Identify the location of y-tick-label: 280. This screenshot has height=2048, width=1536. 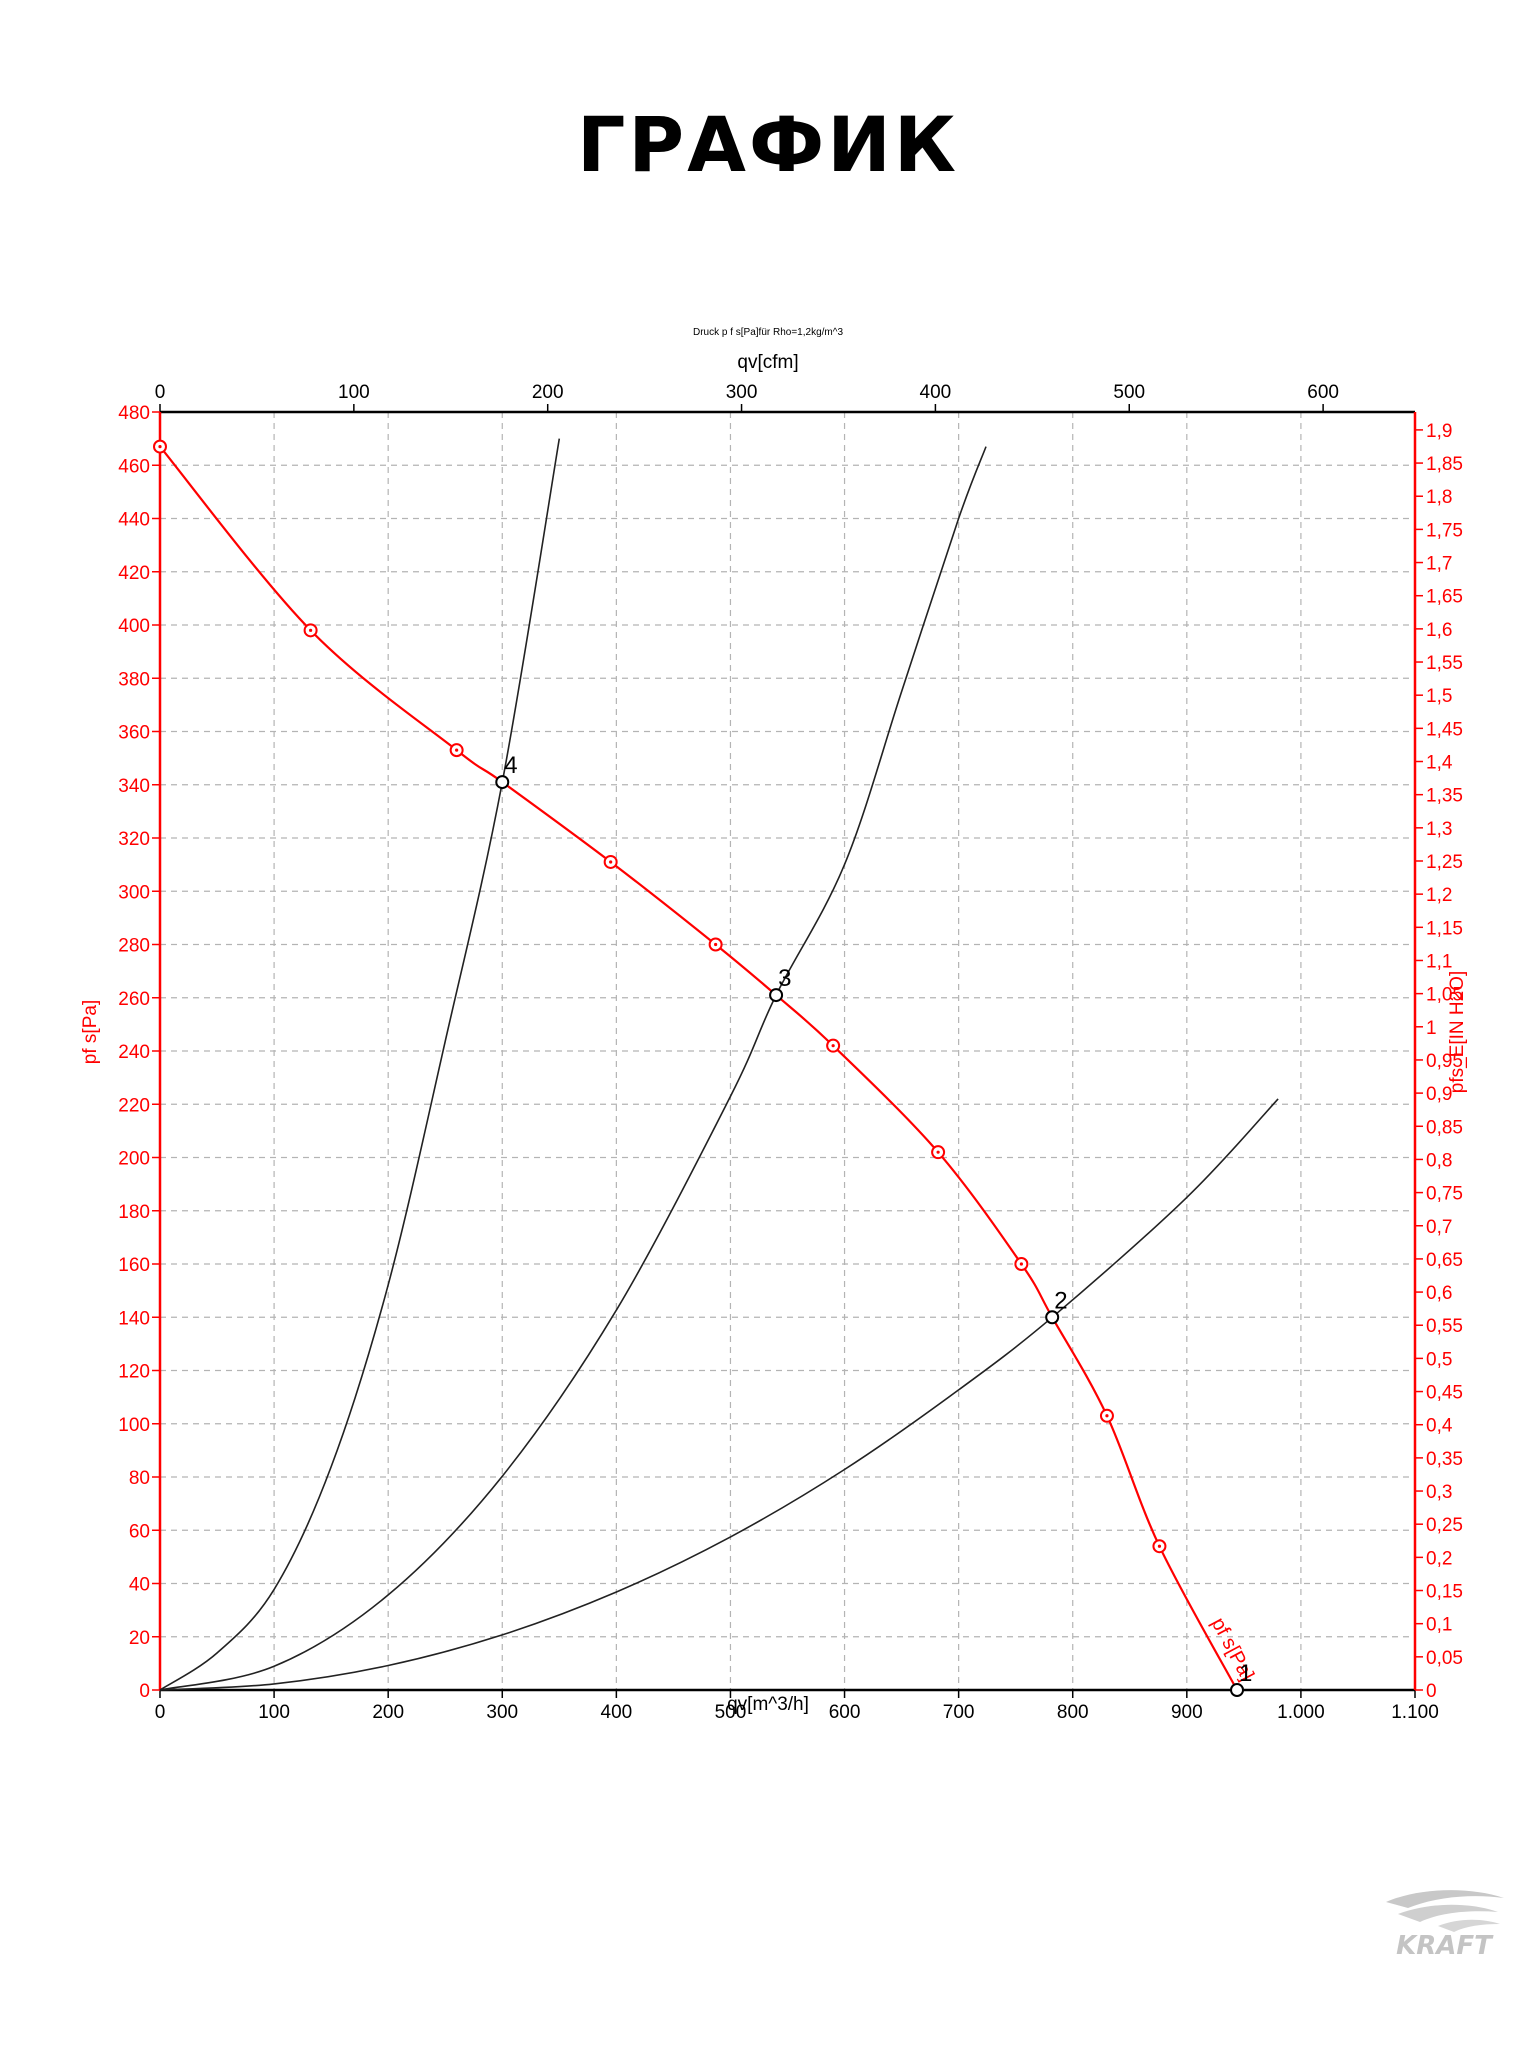
(134, 946).